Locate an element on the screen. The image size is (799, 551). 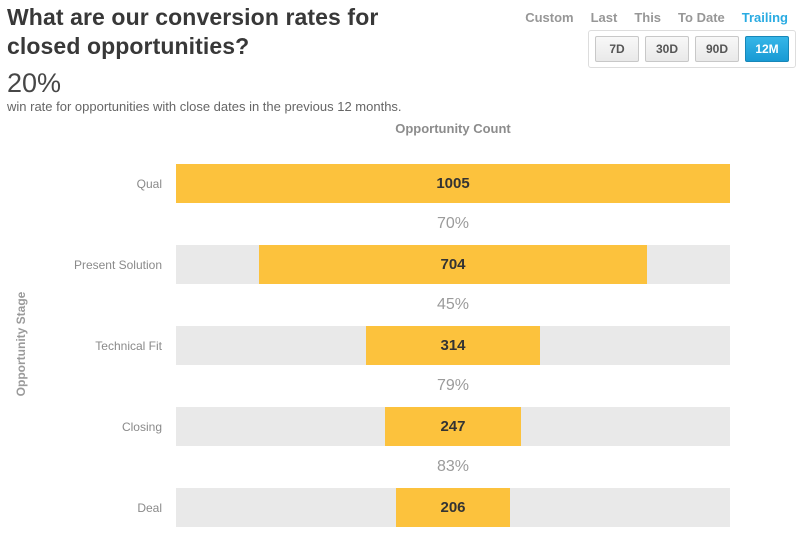
stage-label: Technical Fit is located at coordinates (128, 345).